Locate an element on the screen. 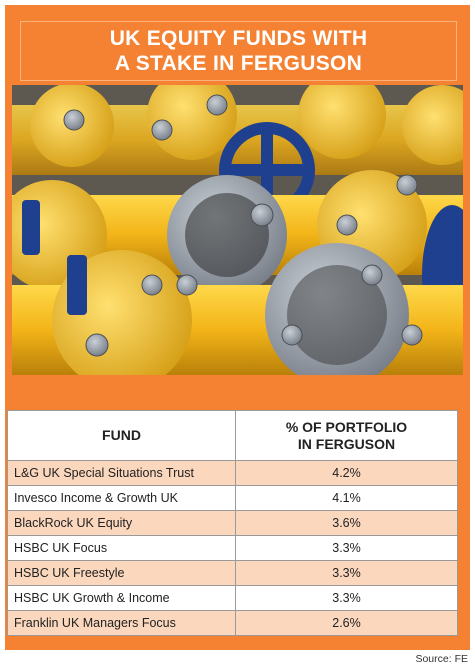 This screenshot has width=475, height=670. table-row: BlackRock UK Equity 3.6% is located at coordinates (232, 523).